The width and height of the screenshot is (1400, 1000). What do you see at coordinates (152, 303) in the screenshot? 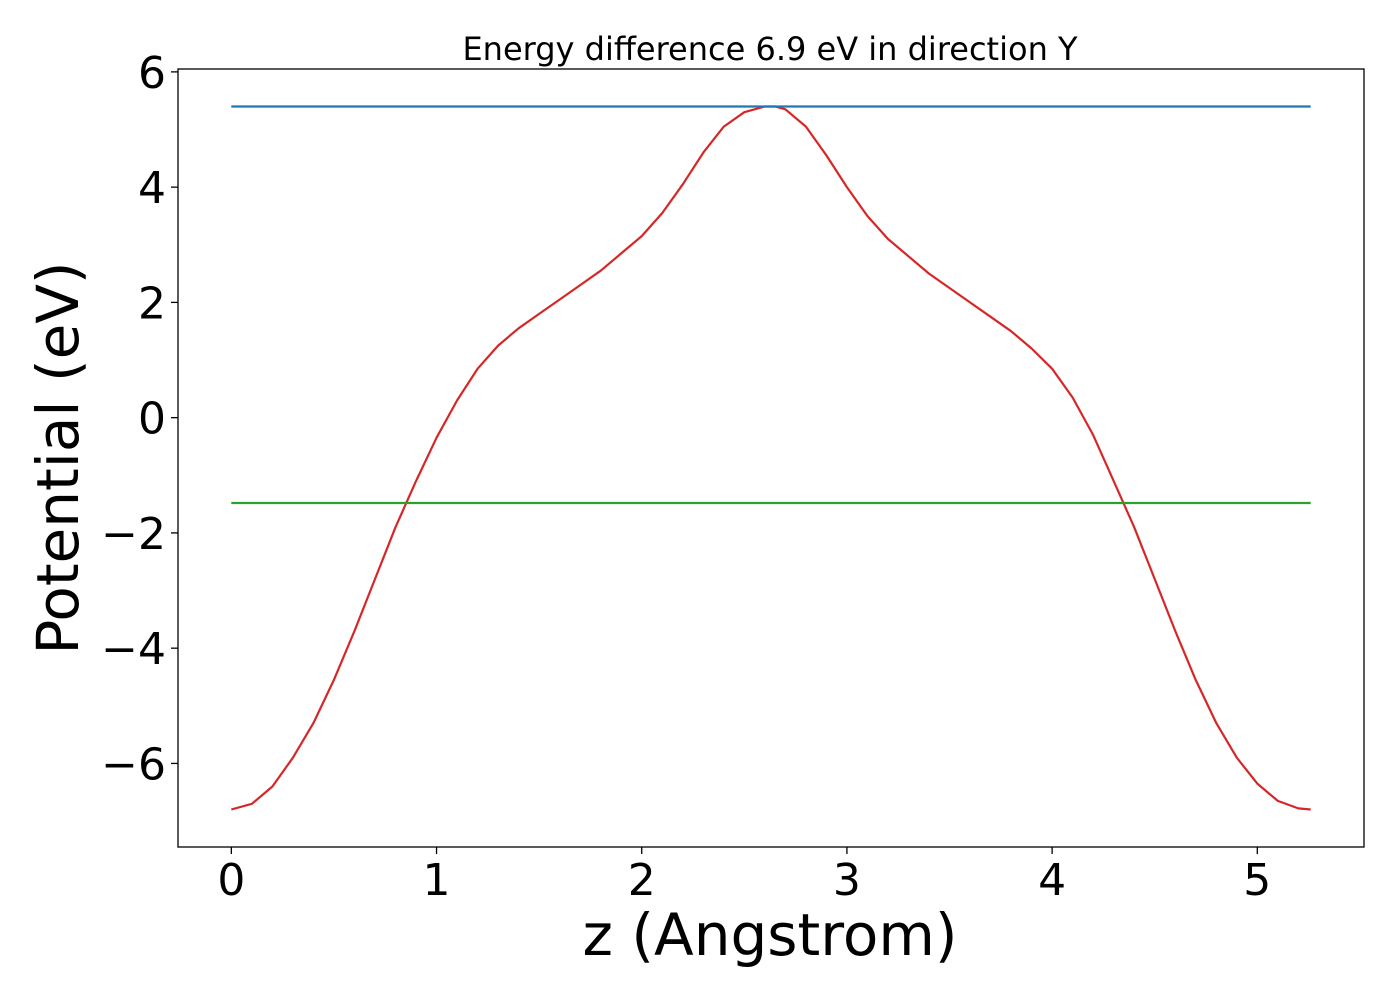
I see `y-tick-label: 2` at bounding box center [152, 303].